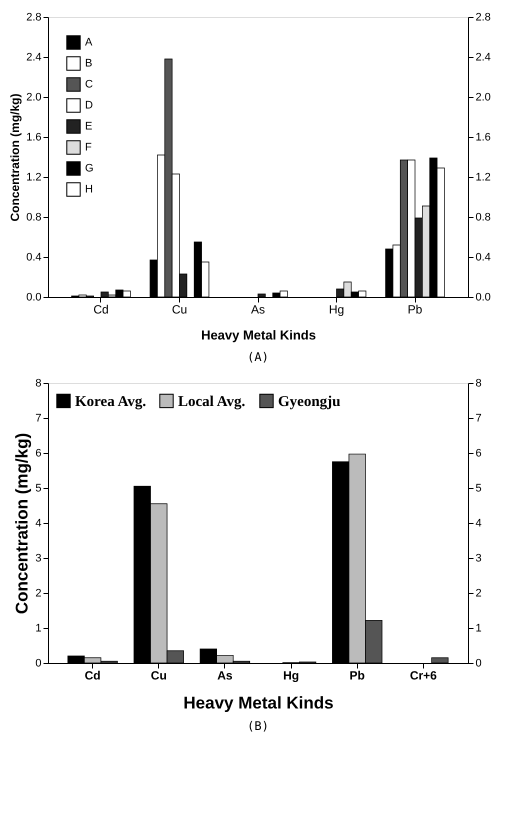  I want to click on y2-tick-label: 0.0, so click(483, 298).